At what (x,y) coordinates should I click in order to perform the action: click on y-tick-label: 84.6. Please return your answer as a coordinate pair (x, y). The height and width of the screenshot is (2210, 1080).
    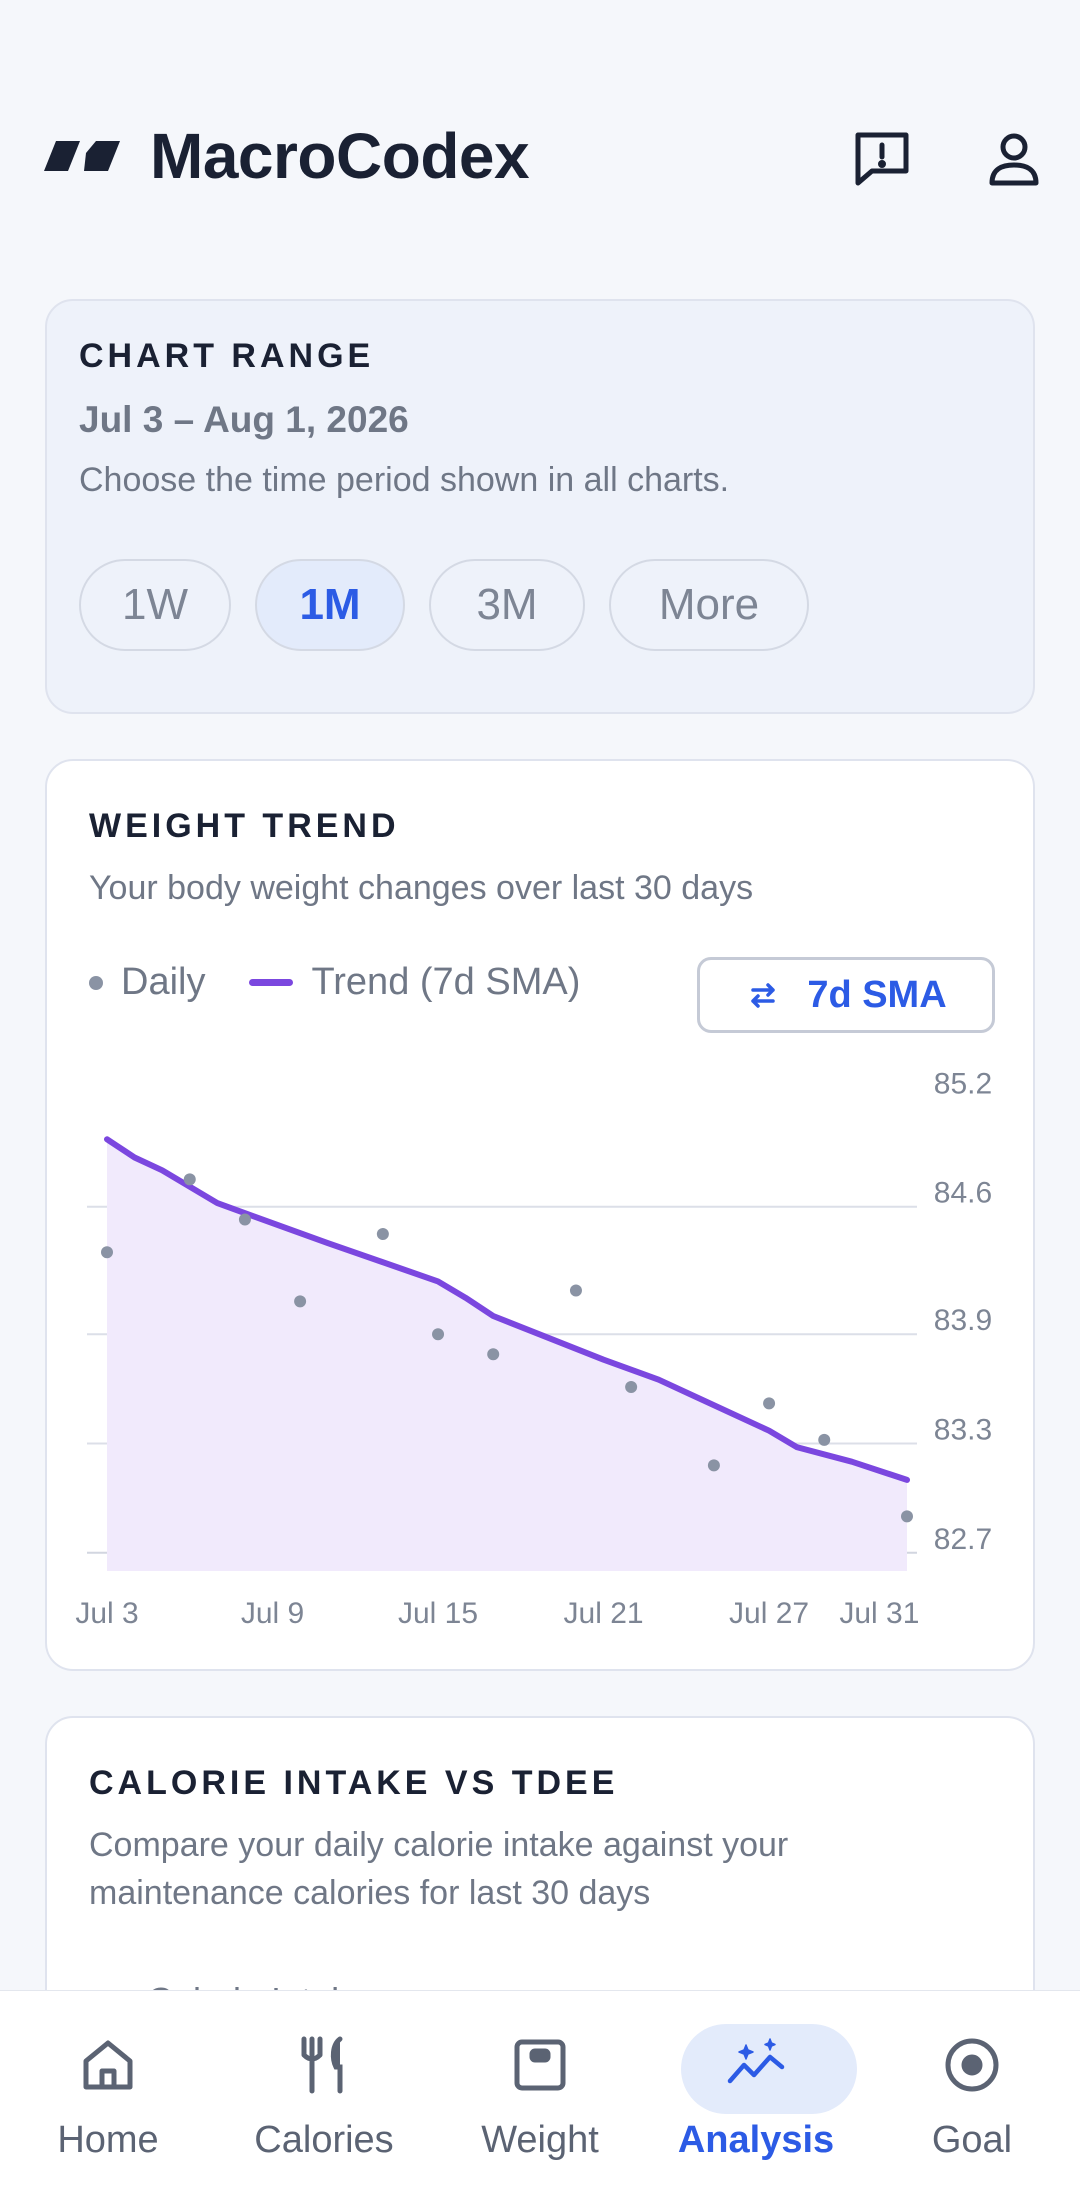
    Looking at the image, I should click on (963, 1193).